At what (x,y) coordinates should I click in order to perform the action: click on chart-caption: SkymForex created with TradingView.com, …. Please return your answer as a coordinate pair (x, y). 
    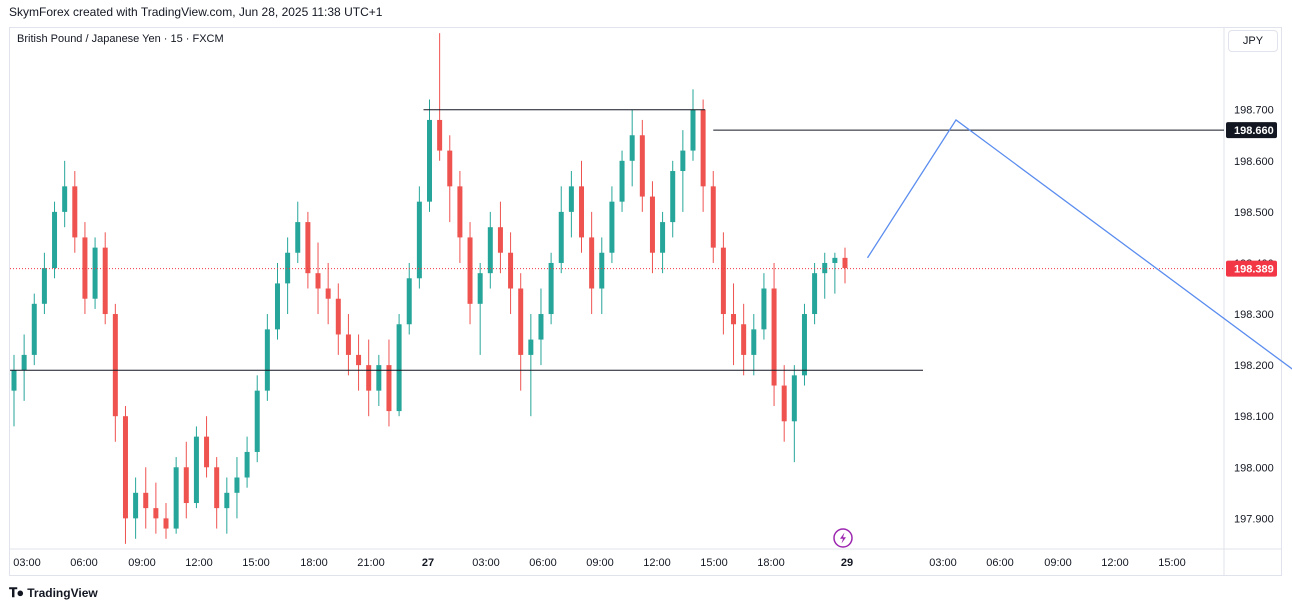
    Looking at the image, I should click on (196, 12).